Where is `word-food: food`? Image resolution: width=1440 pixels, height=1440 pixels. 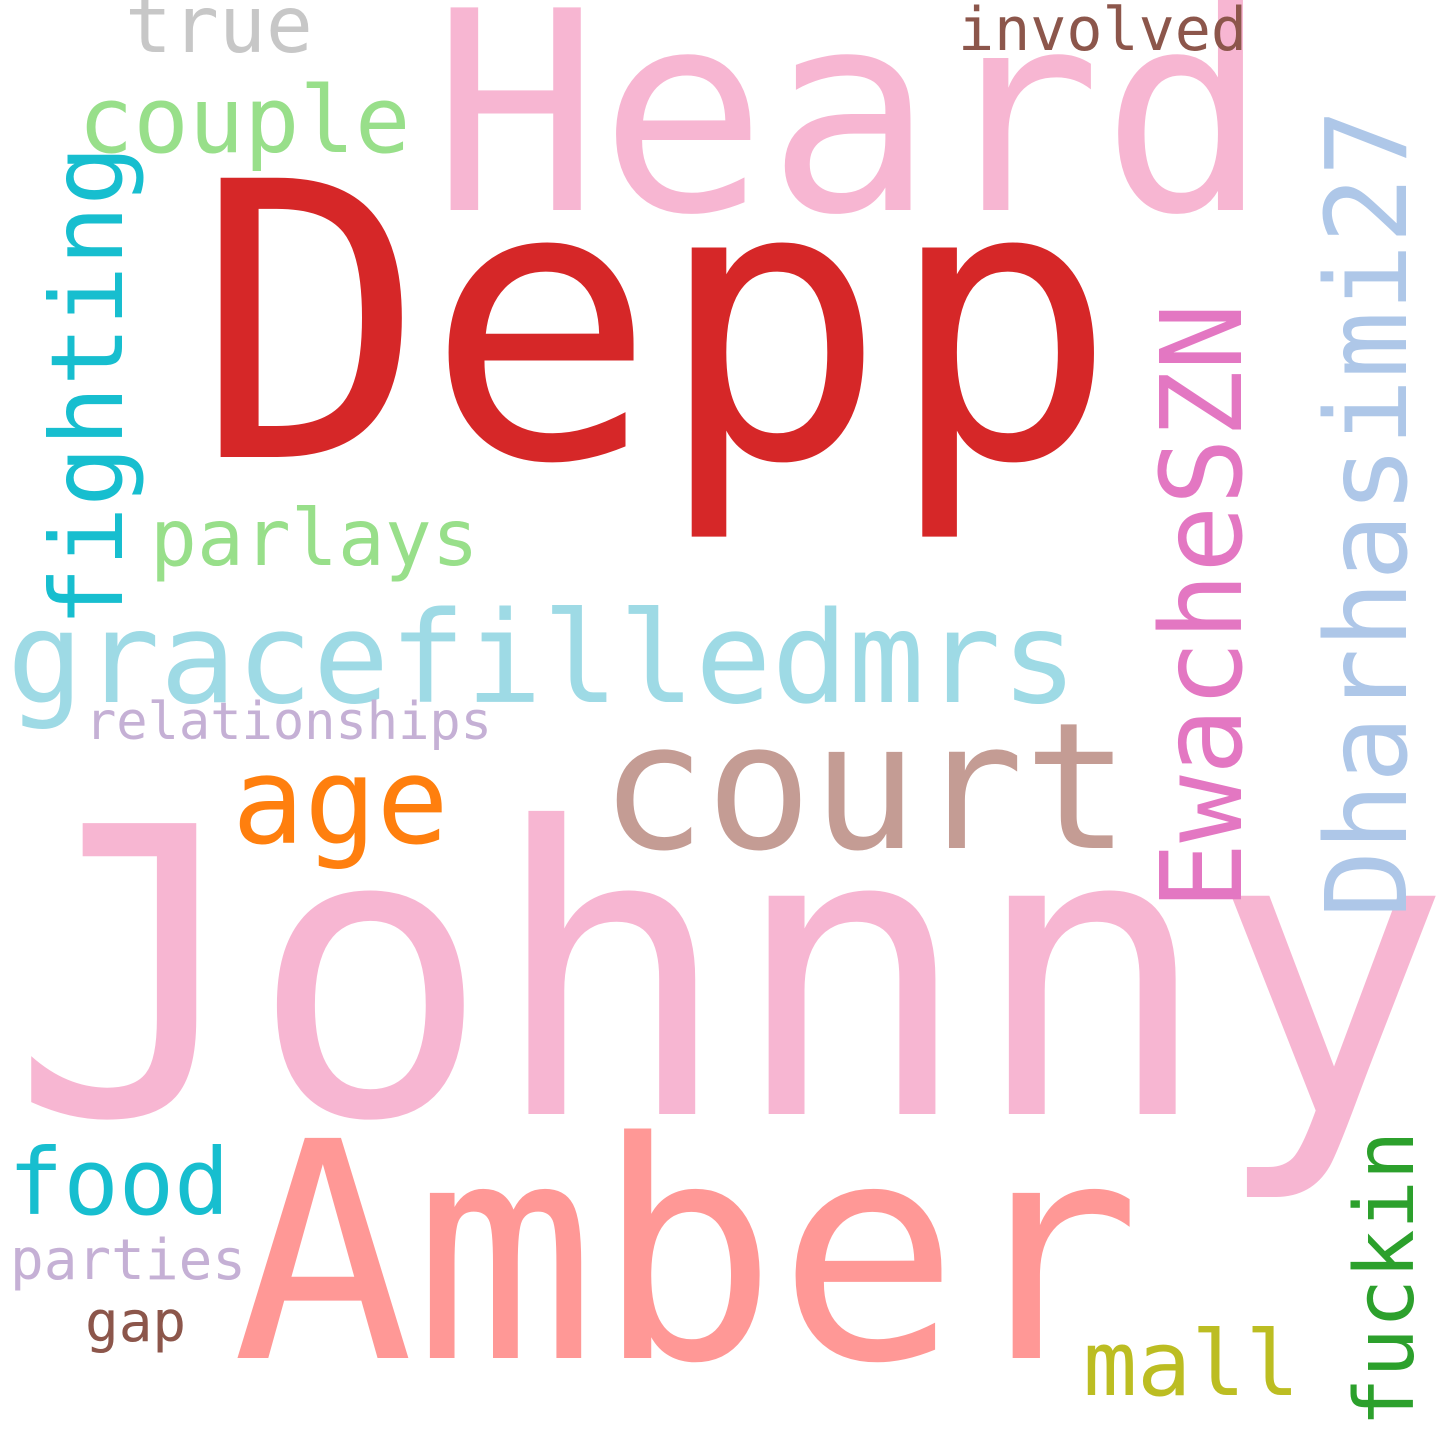
word-food: food is located at coordinates (119, 1182).